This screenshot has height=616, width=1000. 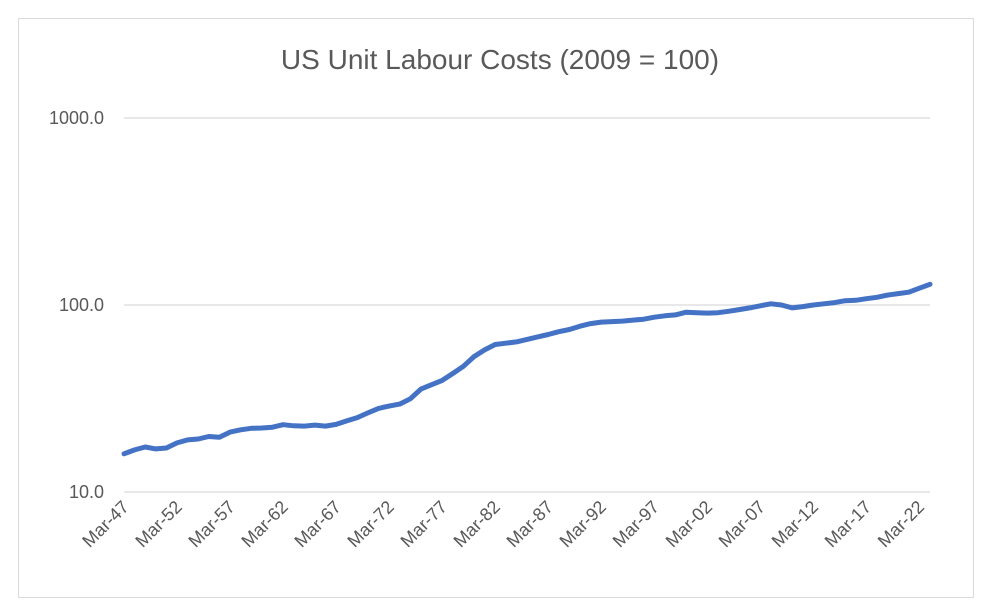 What do you see at coordinates (530, 524) in the screenshot?
I see `x-tick-label: Mar-87` at bounding box center [530, 524].